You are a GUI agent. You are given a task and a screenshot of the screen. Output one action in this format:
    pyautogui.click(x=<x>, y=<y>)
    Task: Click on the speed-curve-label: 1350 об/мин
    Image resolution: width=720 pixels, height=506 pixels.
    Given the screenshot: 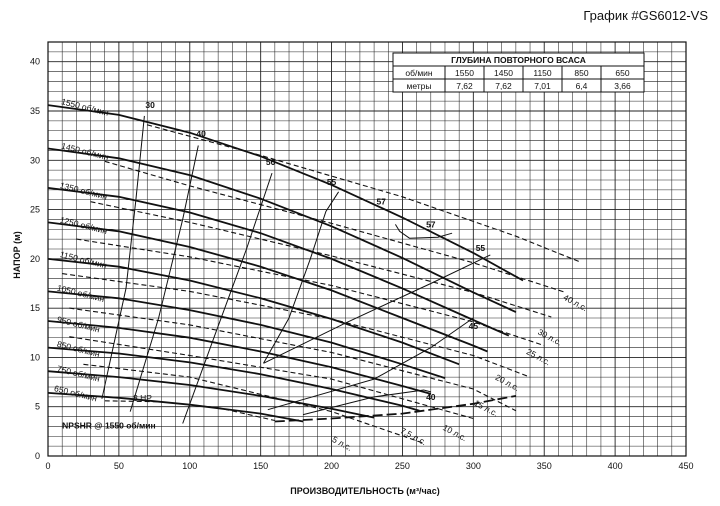 What is the action you would take?
    pyautogui.click(x=84, y=191)
    